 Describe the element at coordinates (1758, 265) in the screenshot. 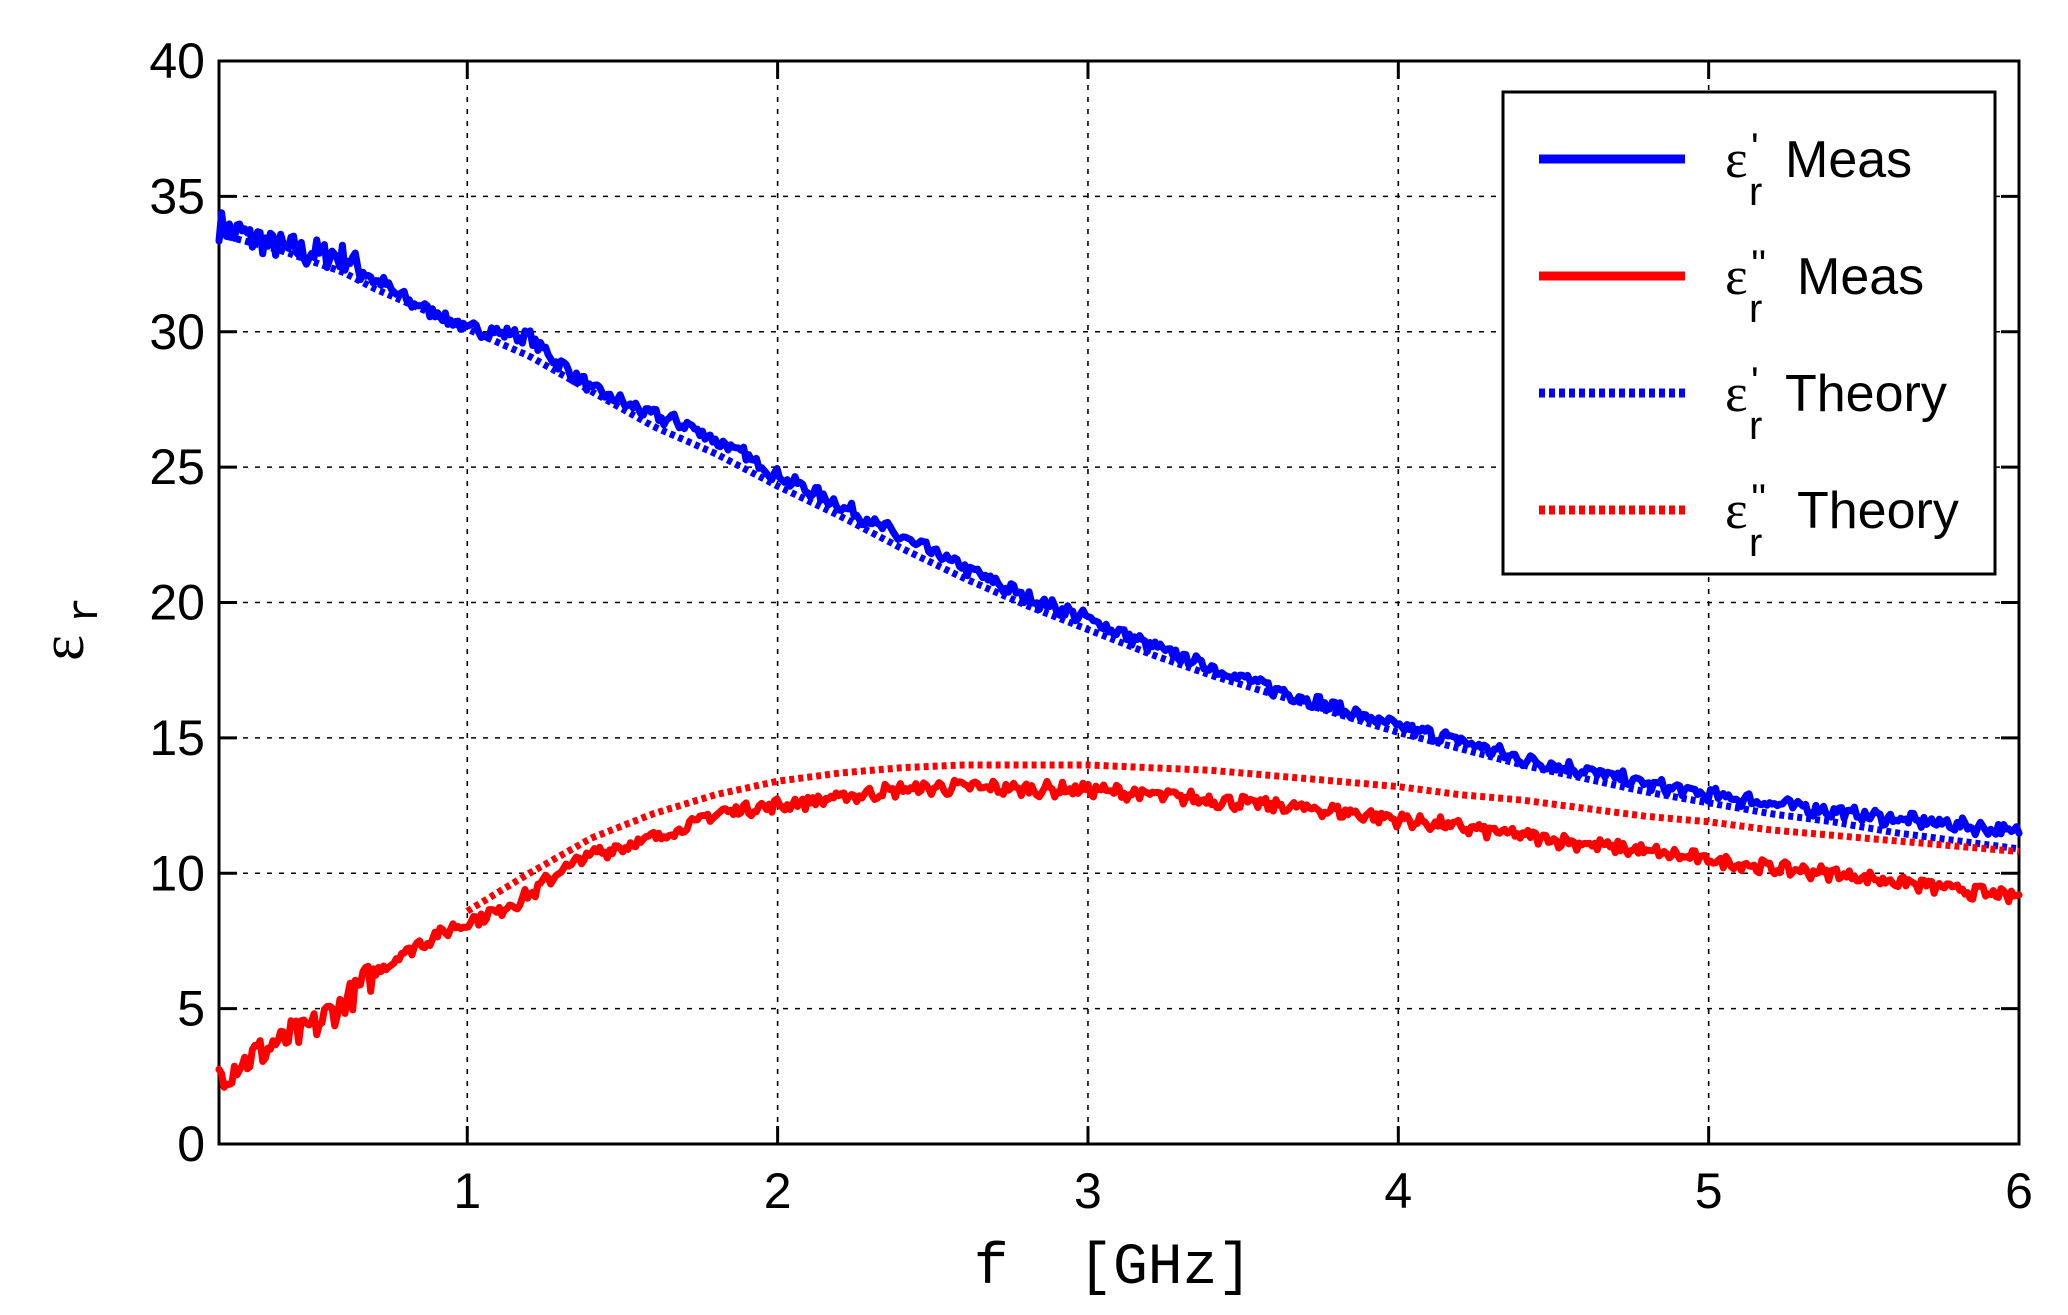

I see `legend-prime-1: ''` at that location.